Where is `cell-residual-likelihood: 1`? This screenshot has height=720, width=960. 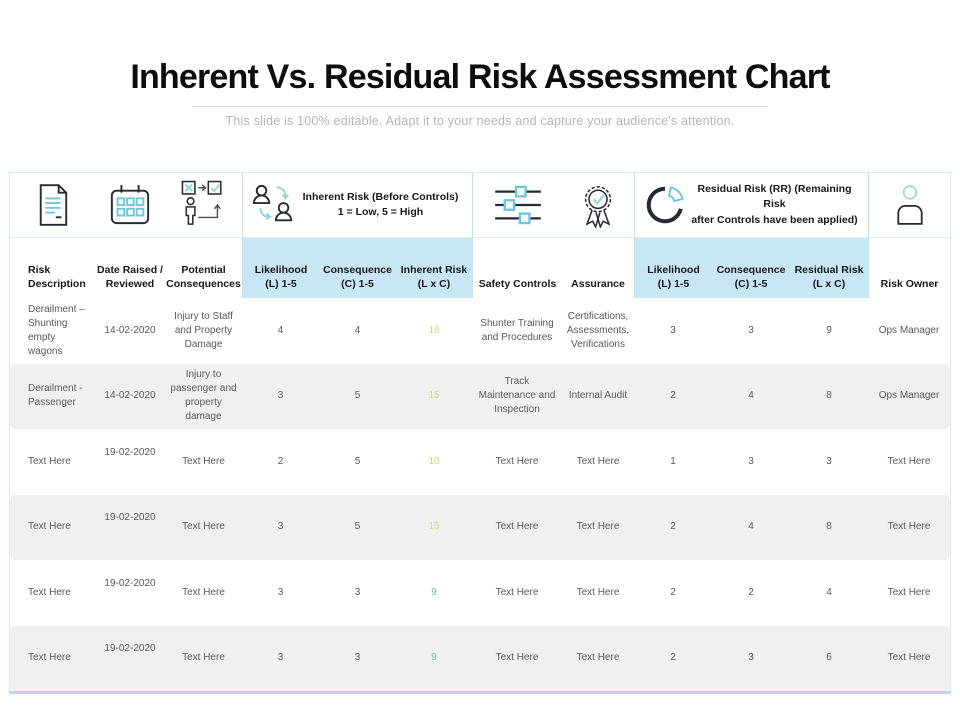
cell-residual-likelihood: 1 is located at coordinates (673, 462).